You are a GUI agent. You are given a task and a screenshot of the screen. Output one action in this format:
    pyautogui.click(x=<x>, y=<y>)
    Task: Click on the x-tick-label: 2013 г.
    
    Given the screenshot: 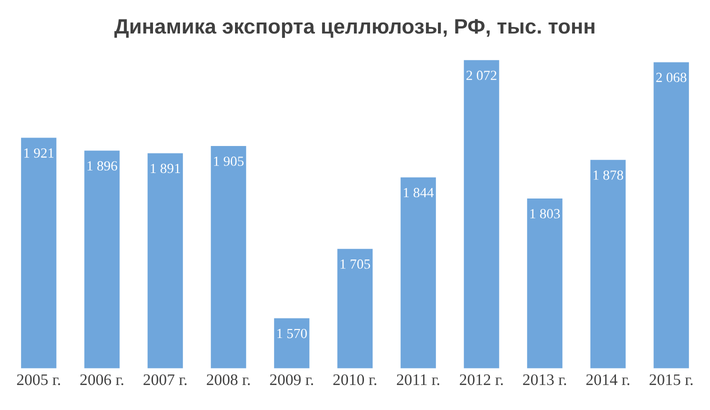 What is the action you would take?
    pyautogui.click(x=544, y=380)
    